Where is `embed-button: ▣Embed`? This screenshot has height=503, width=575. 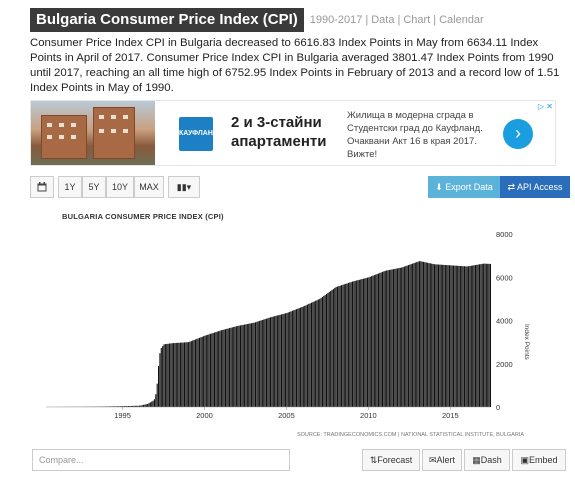 embed-button: ▣Embed is located at coordinates (539, 460).